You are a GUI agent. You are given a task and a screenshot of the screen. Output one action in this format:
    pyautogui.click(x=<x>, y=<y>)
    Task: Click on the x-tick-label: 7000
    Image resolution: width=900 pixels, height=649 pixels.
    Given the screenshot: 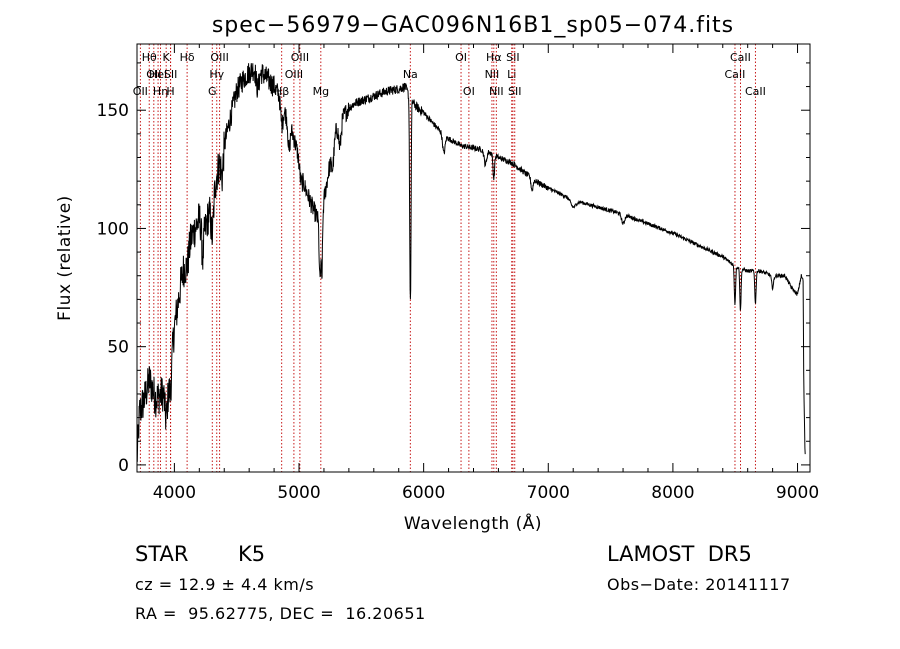 What is the action you would take?
    pyautogui.click(x=548, y=493)
    